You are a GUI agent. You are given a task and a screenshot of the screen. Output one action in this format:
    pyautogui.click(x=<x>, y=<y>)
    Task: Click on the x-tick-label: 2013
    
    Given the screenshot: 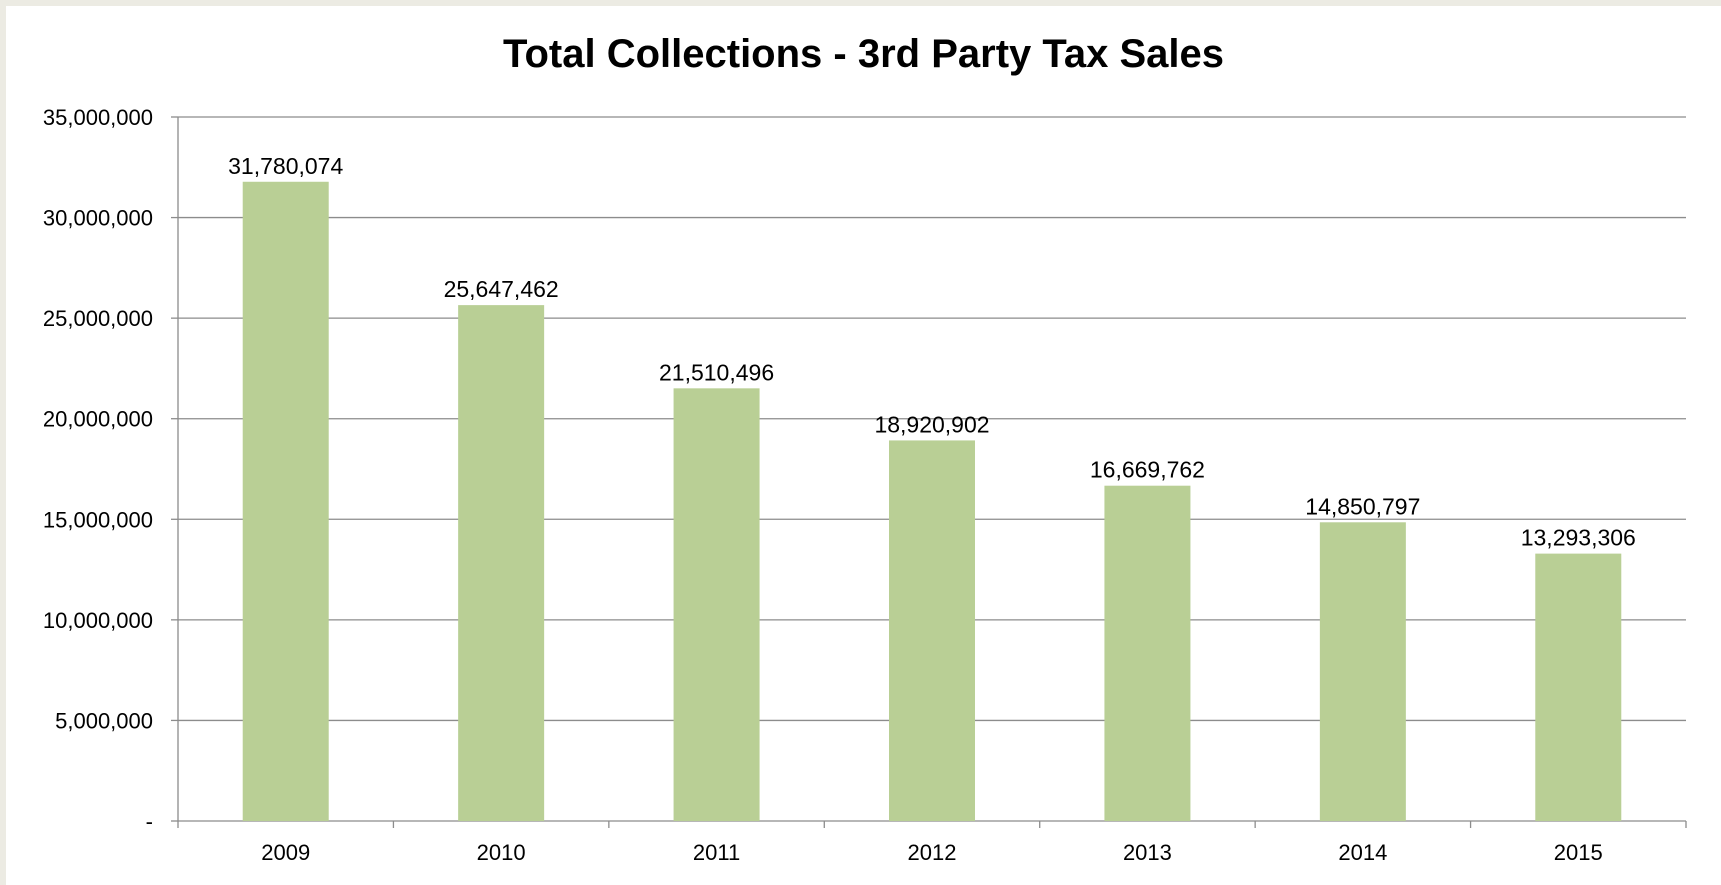 What is the action you would take?
    pyautogui.click(x=1147, y=852)
    